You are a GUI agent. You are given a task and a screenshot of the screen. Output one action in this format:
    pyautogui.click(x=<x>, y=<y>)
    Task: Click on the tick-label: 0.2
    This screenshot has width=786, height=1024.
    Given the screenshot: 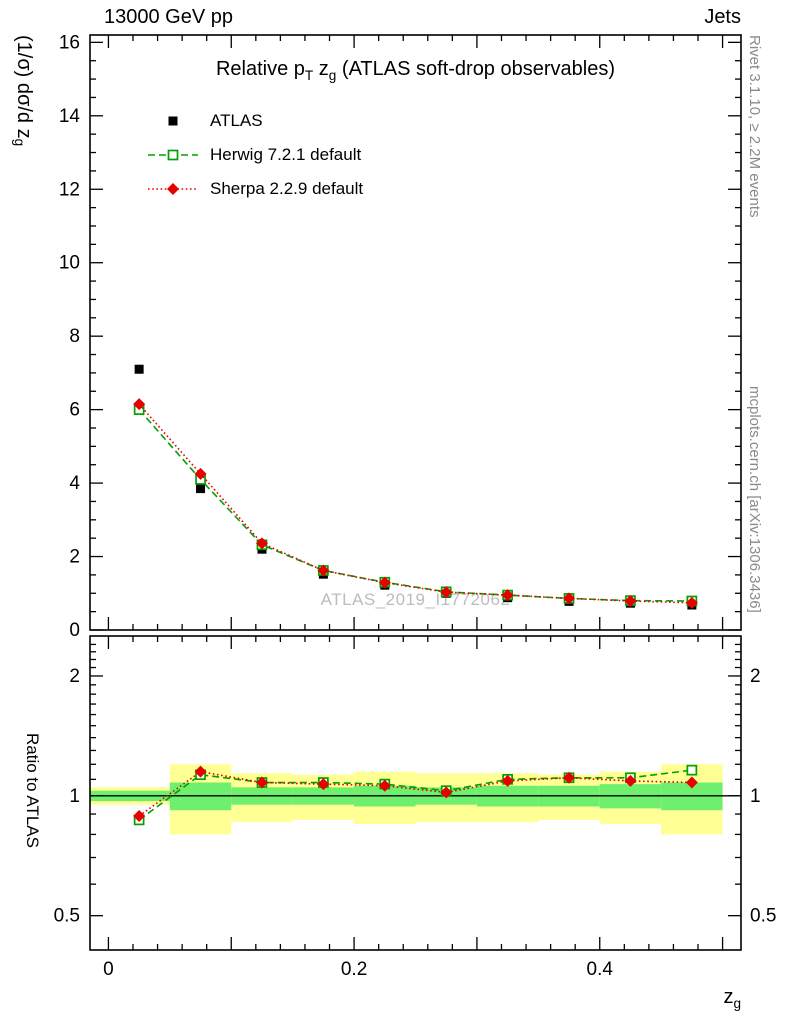 What is the action you would take?
    pyautogui.click(x=354, y=969)
    